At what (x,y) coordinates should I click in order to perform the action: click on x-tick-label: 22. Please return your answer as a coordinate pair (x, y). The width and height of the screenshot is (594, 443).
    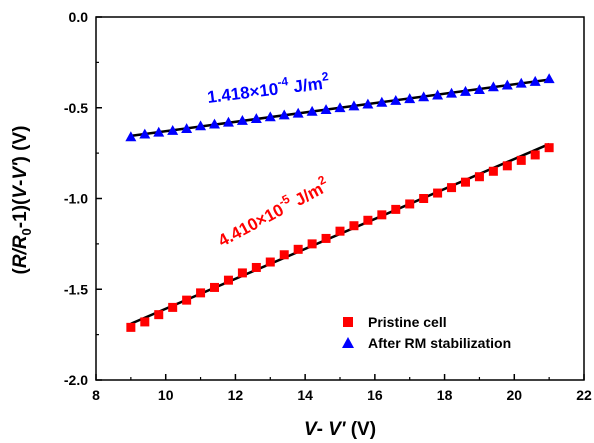
    Looking at the image, I should click on (584, 395).